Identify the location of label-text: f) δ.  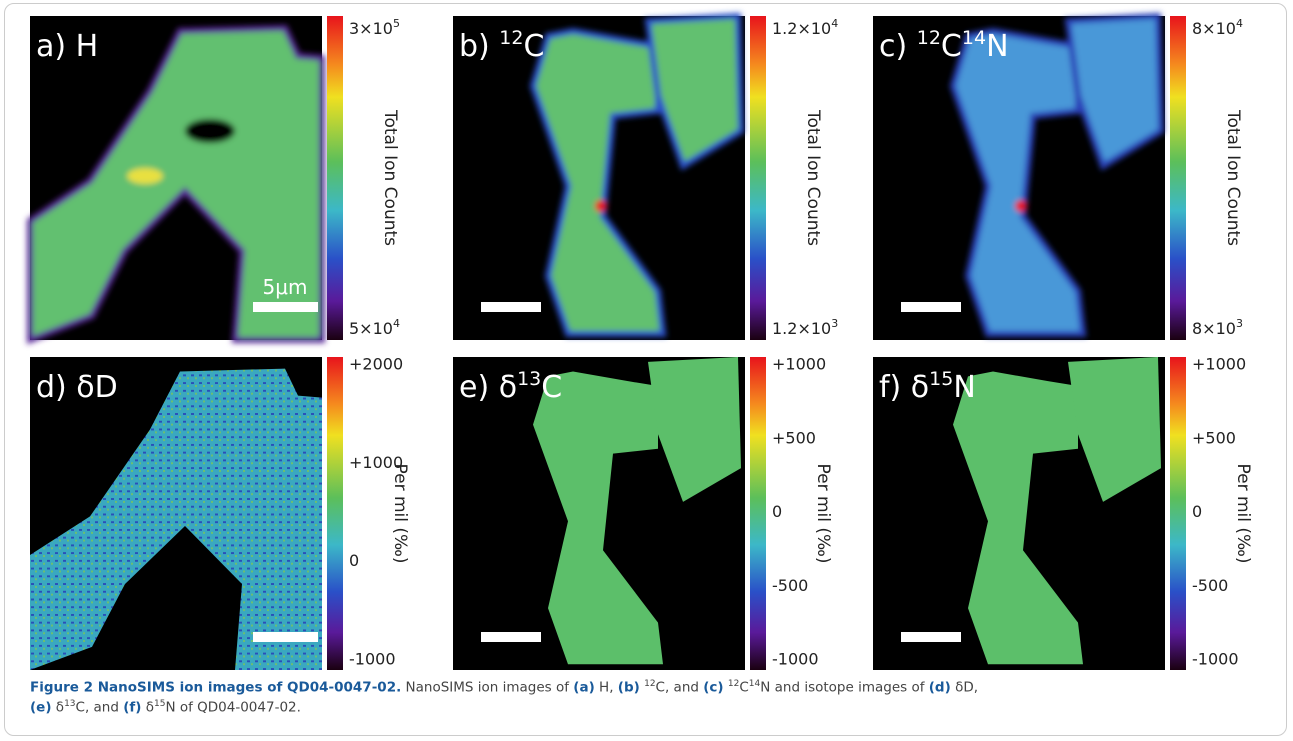
(904, 387).